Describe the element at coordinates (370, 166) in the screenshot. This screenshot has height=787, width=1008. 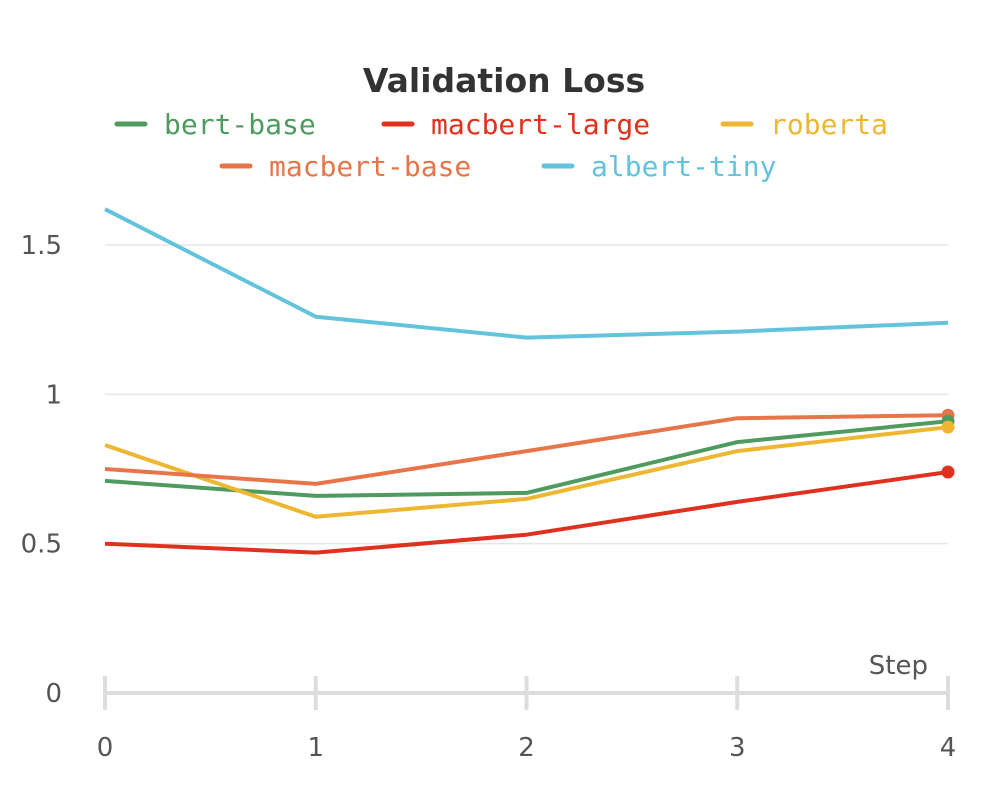
I see `legend-label: macbert-base` at that location.